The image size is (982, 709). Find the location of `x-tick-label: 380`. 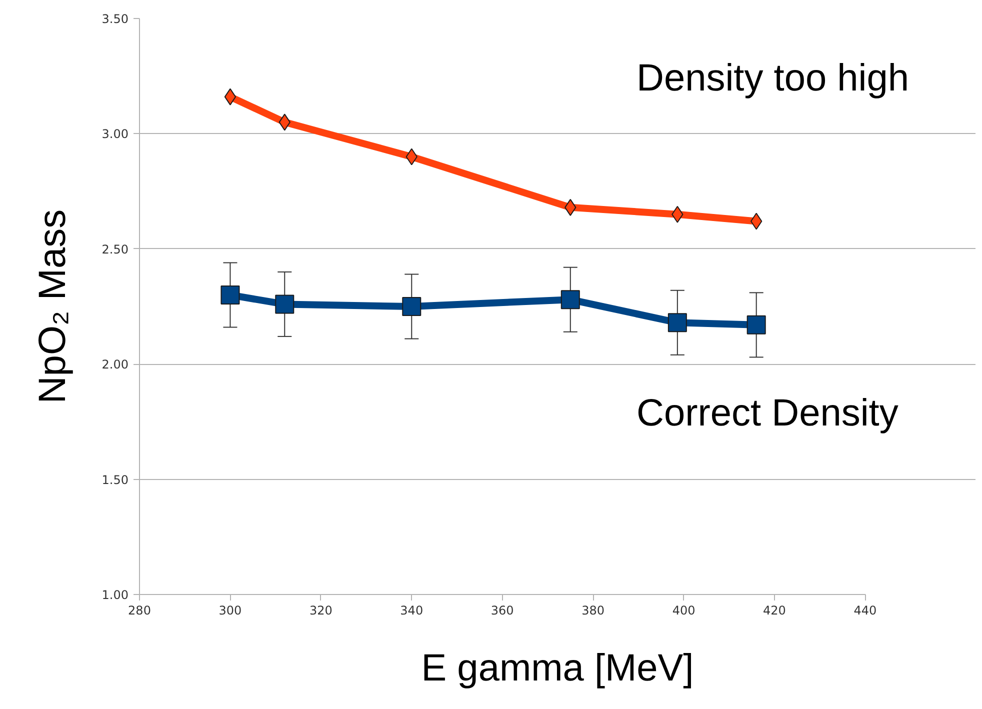

x-tick-label: 380 is located at coordinates (593, 611).